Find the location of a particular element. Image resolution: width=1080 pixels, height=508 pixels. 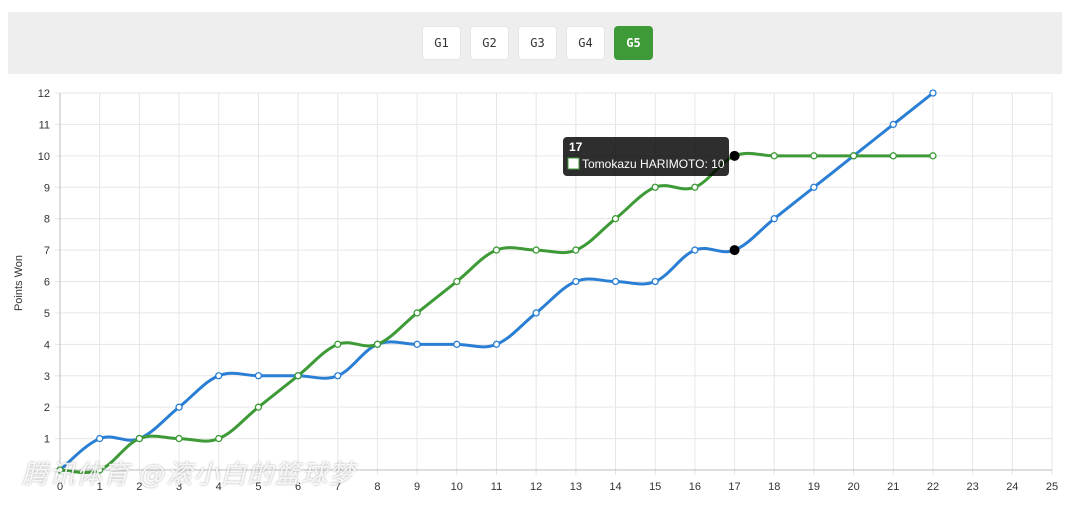

y-tick-label: 4 is located at coordinates (47, 345).